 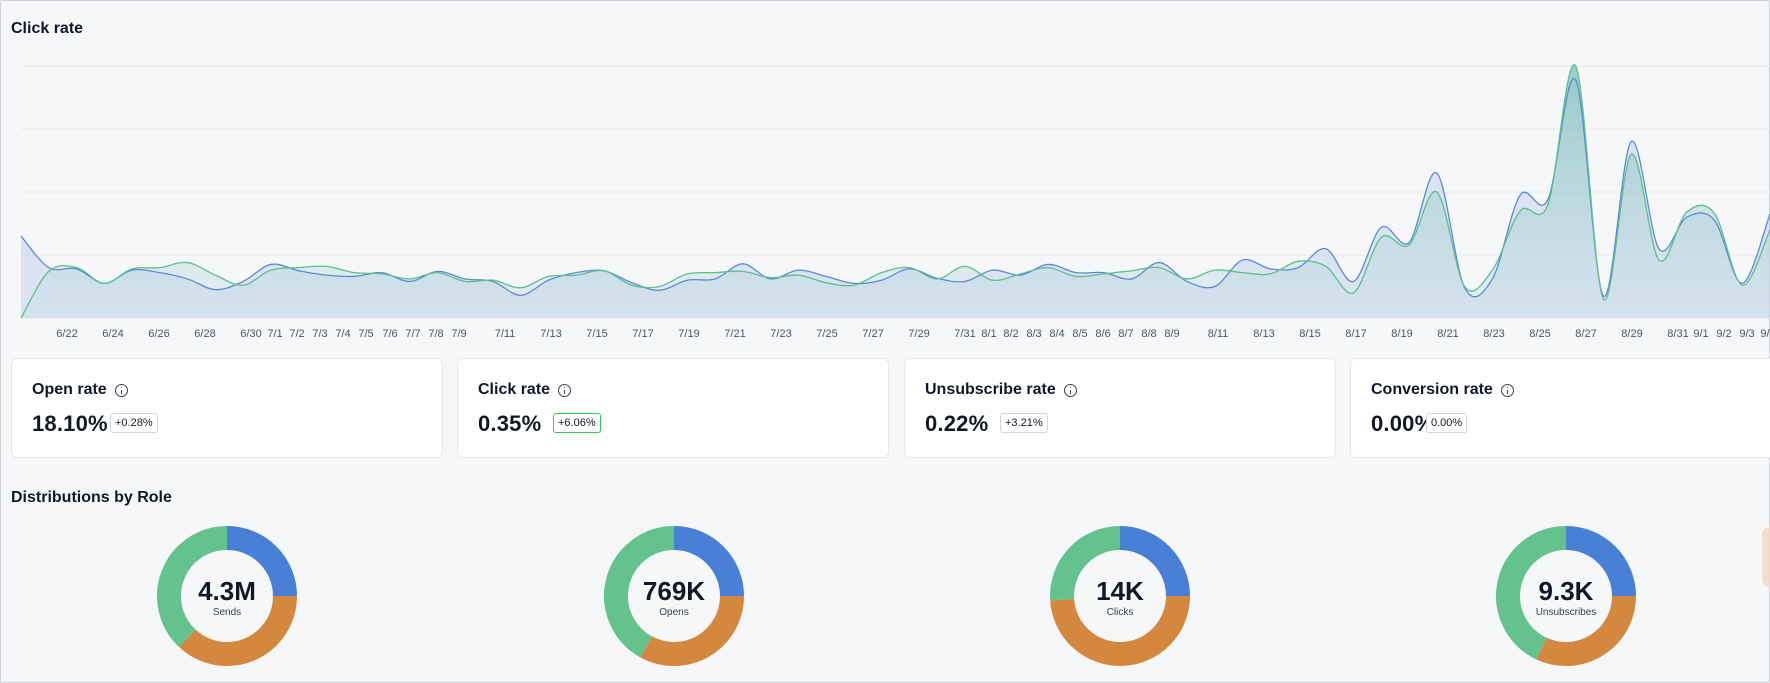 What do you see at coordinates (674, 591) in the screenshot?
I see `donut-value: 769K` at bounding box center [674, 591].